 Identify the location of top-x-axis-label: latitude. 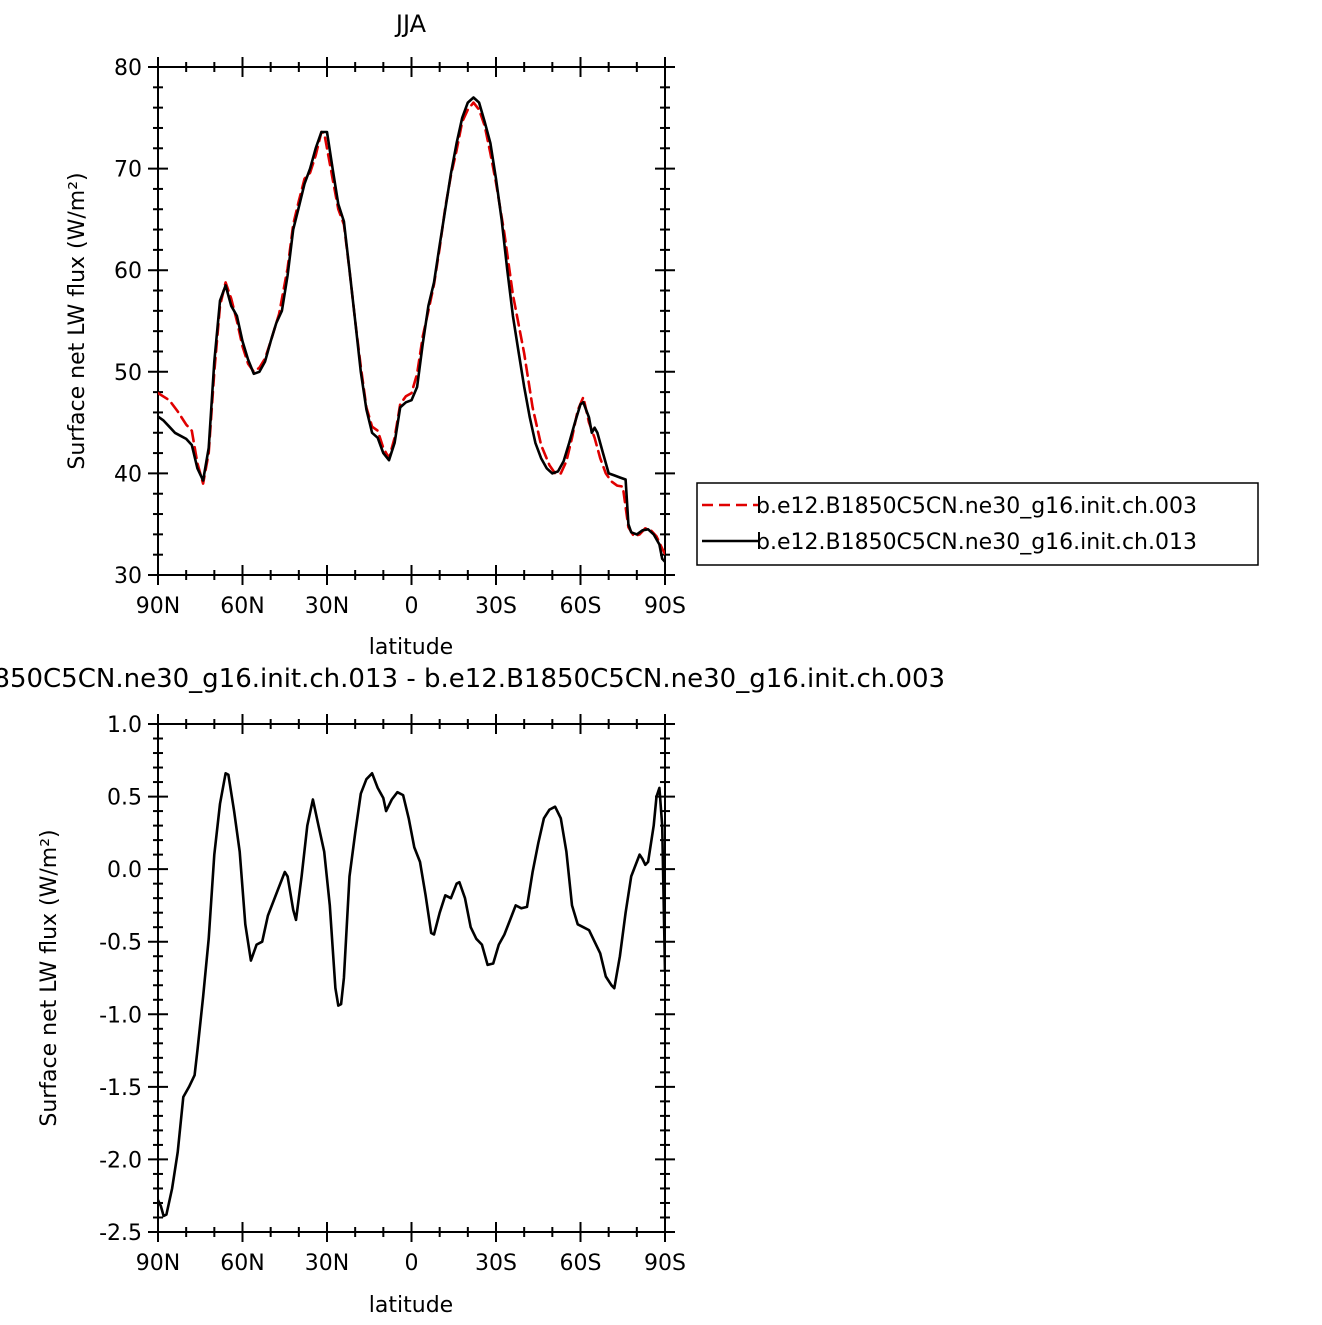
(411, 647).